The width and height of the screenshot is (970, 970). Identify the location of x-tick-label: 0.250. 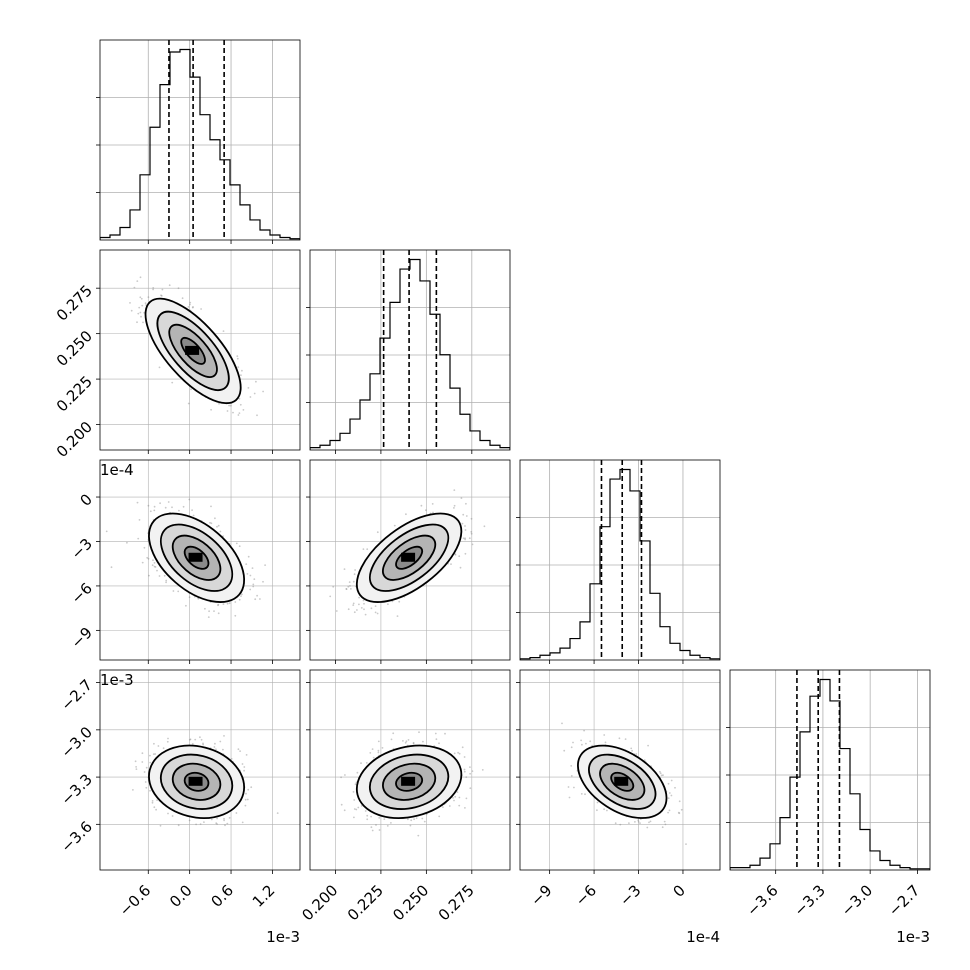
(410, 902).